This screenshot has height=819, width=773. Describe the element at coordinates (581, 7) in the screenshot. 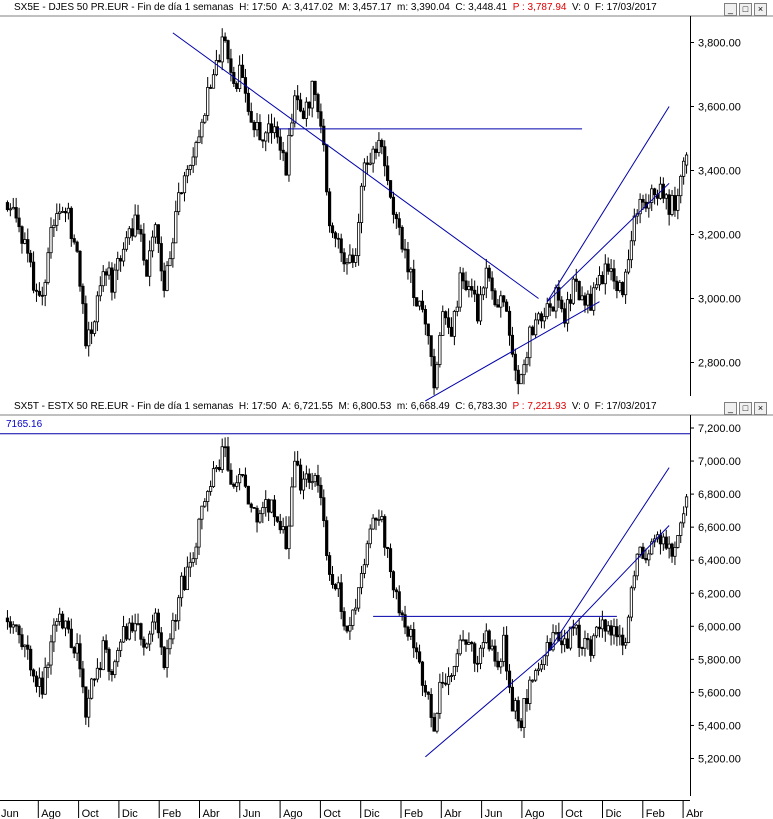

I see `volume-value: V: 0` at that location.